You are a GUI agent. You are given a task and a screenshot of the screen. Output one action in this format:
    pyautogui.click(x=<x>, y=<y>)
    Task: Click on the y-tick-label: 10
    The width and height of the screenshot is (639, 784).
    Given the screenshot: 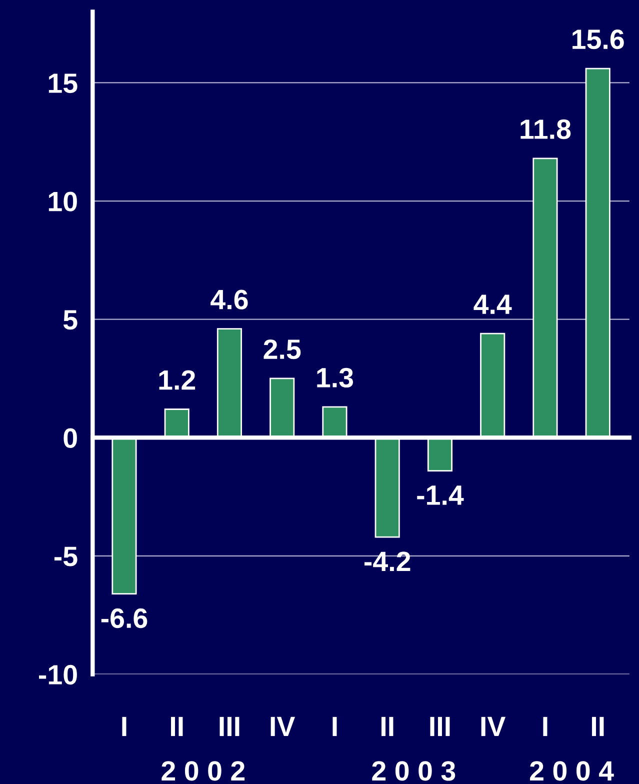 What is the action you would take?
    pyautogui.click(x=62, y=202)
    